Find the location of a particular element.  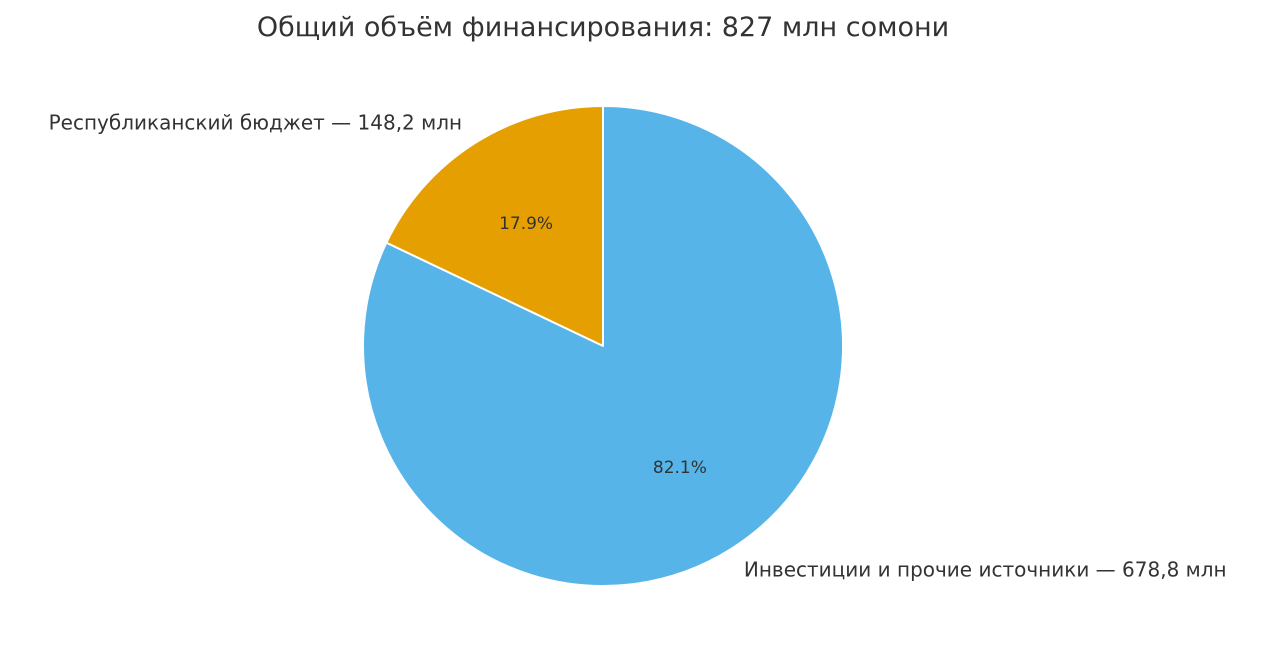

slice-percent-label: 82.1% is located at coordinates (680, 468).